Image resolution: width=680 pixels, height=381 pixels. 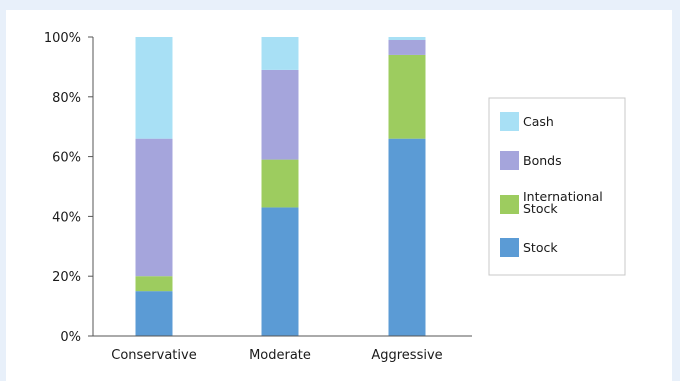 What do you see at coordinates (540, 247) in the screenshot?
I see `legend-label: Stock` at bounding box center [540, 247].